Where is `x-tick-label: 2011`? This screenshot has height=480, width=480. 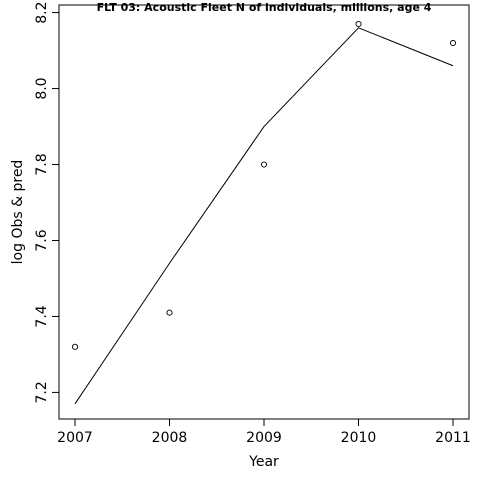
x-tick-label: 2011 is located at coordinates (453, 438).